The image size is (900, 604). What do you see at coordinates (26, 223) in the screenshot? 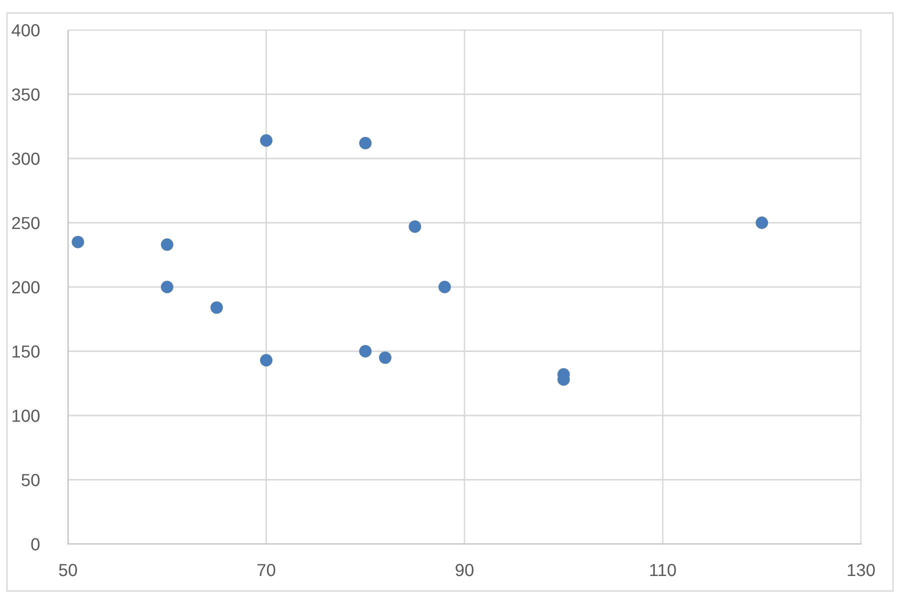
I see `y-tick-label: 250` at bounding box center [26, 223].